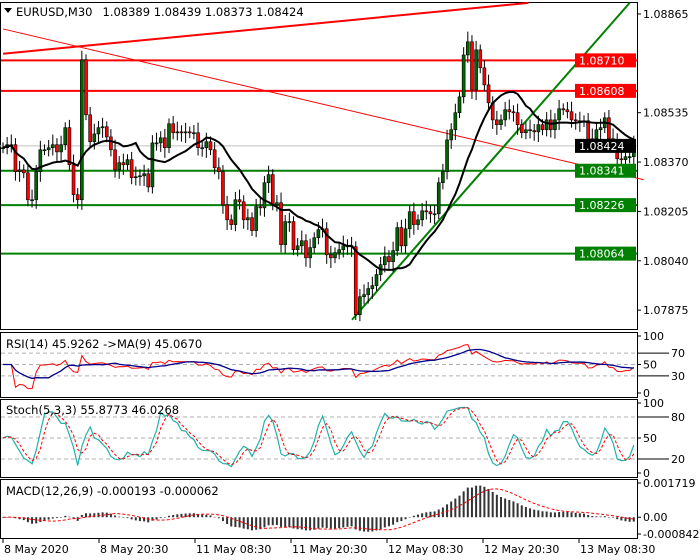 The height and width of the screenshot is (560, 700). I want to click on macd-panel, so click(319, 509).